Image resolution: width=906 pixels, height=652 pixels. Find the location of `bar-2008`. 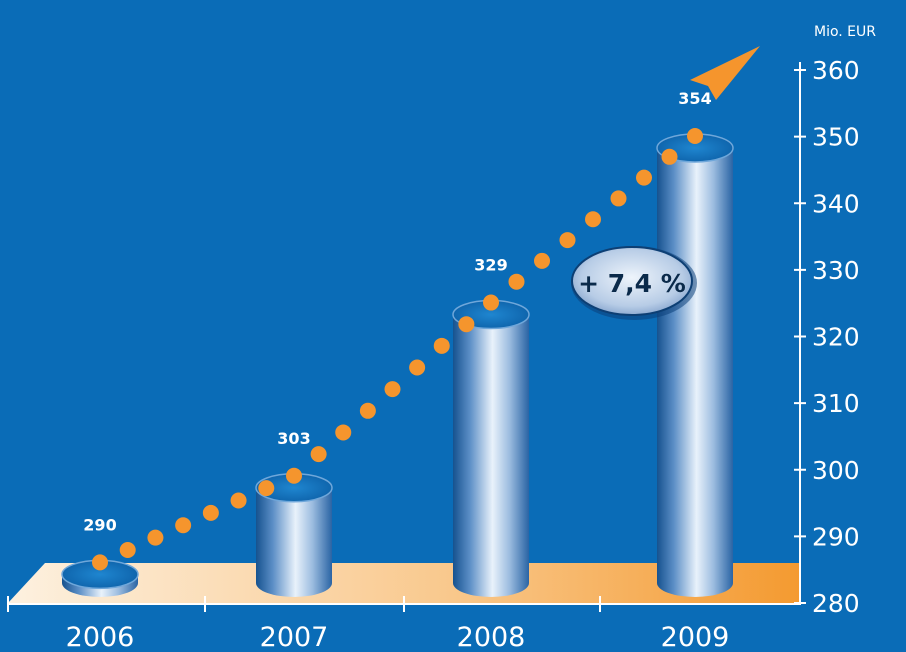

bar-2008 is located at coordinates (491, 448).